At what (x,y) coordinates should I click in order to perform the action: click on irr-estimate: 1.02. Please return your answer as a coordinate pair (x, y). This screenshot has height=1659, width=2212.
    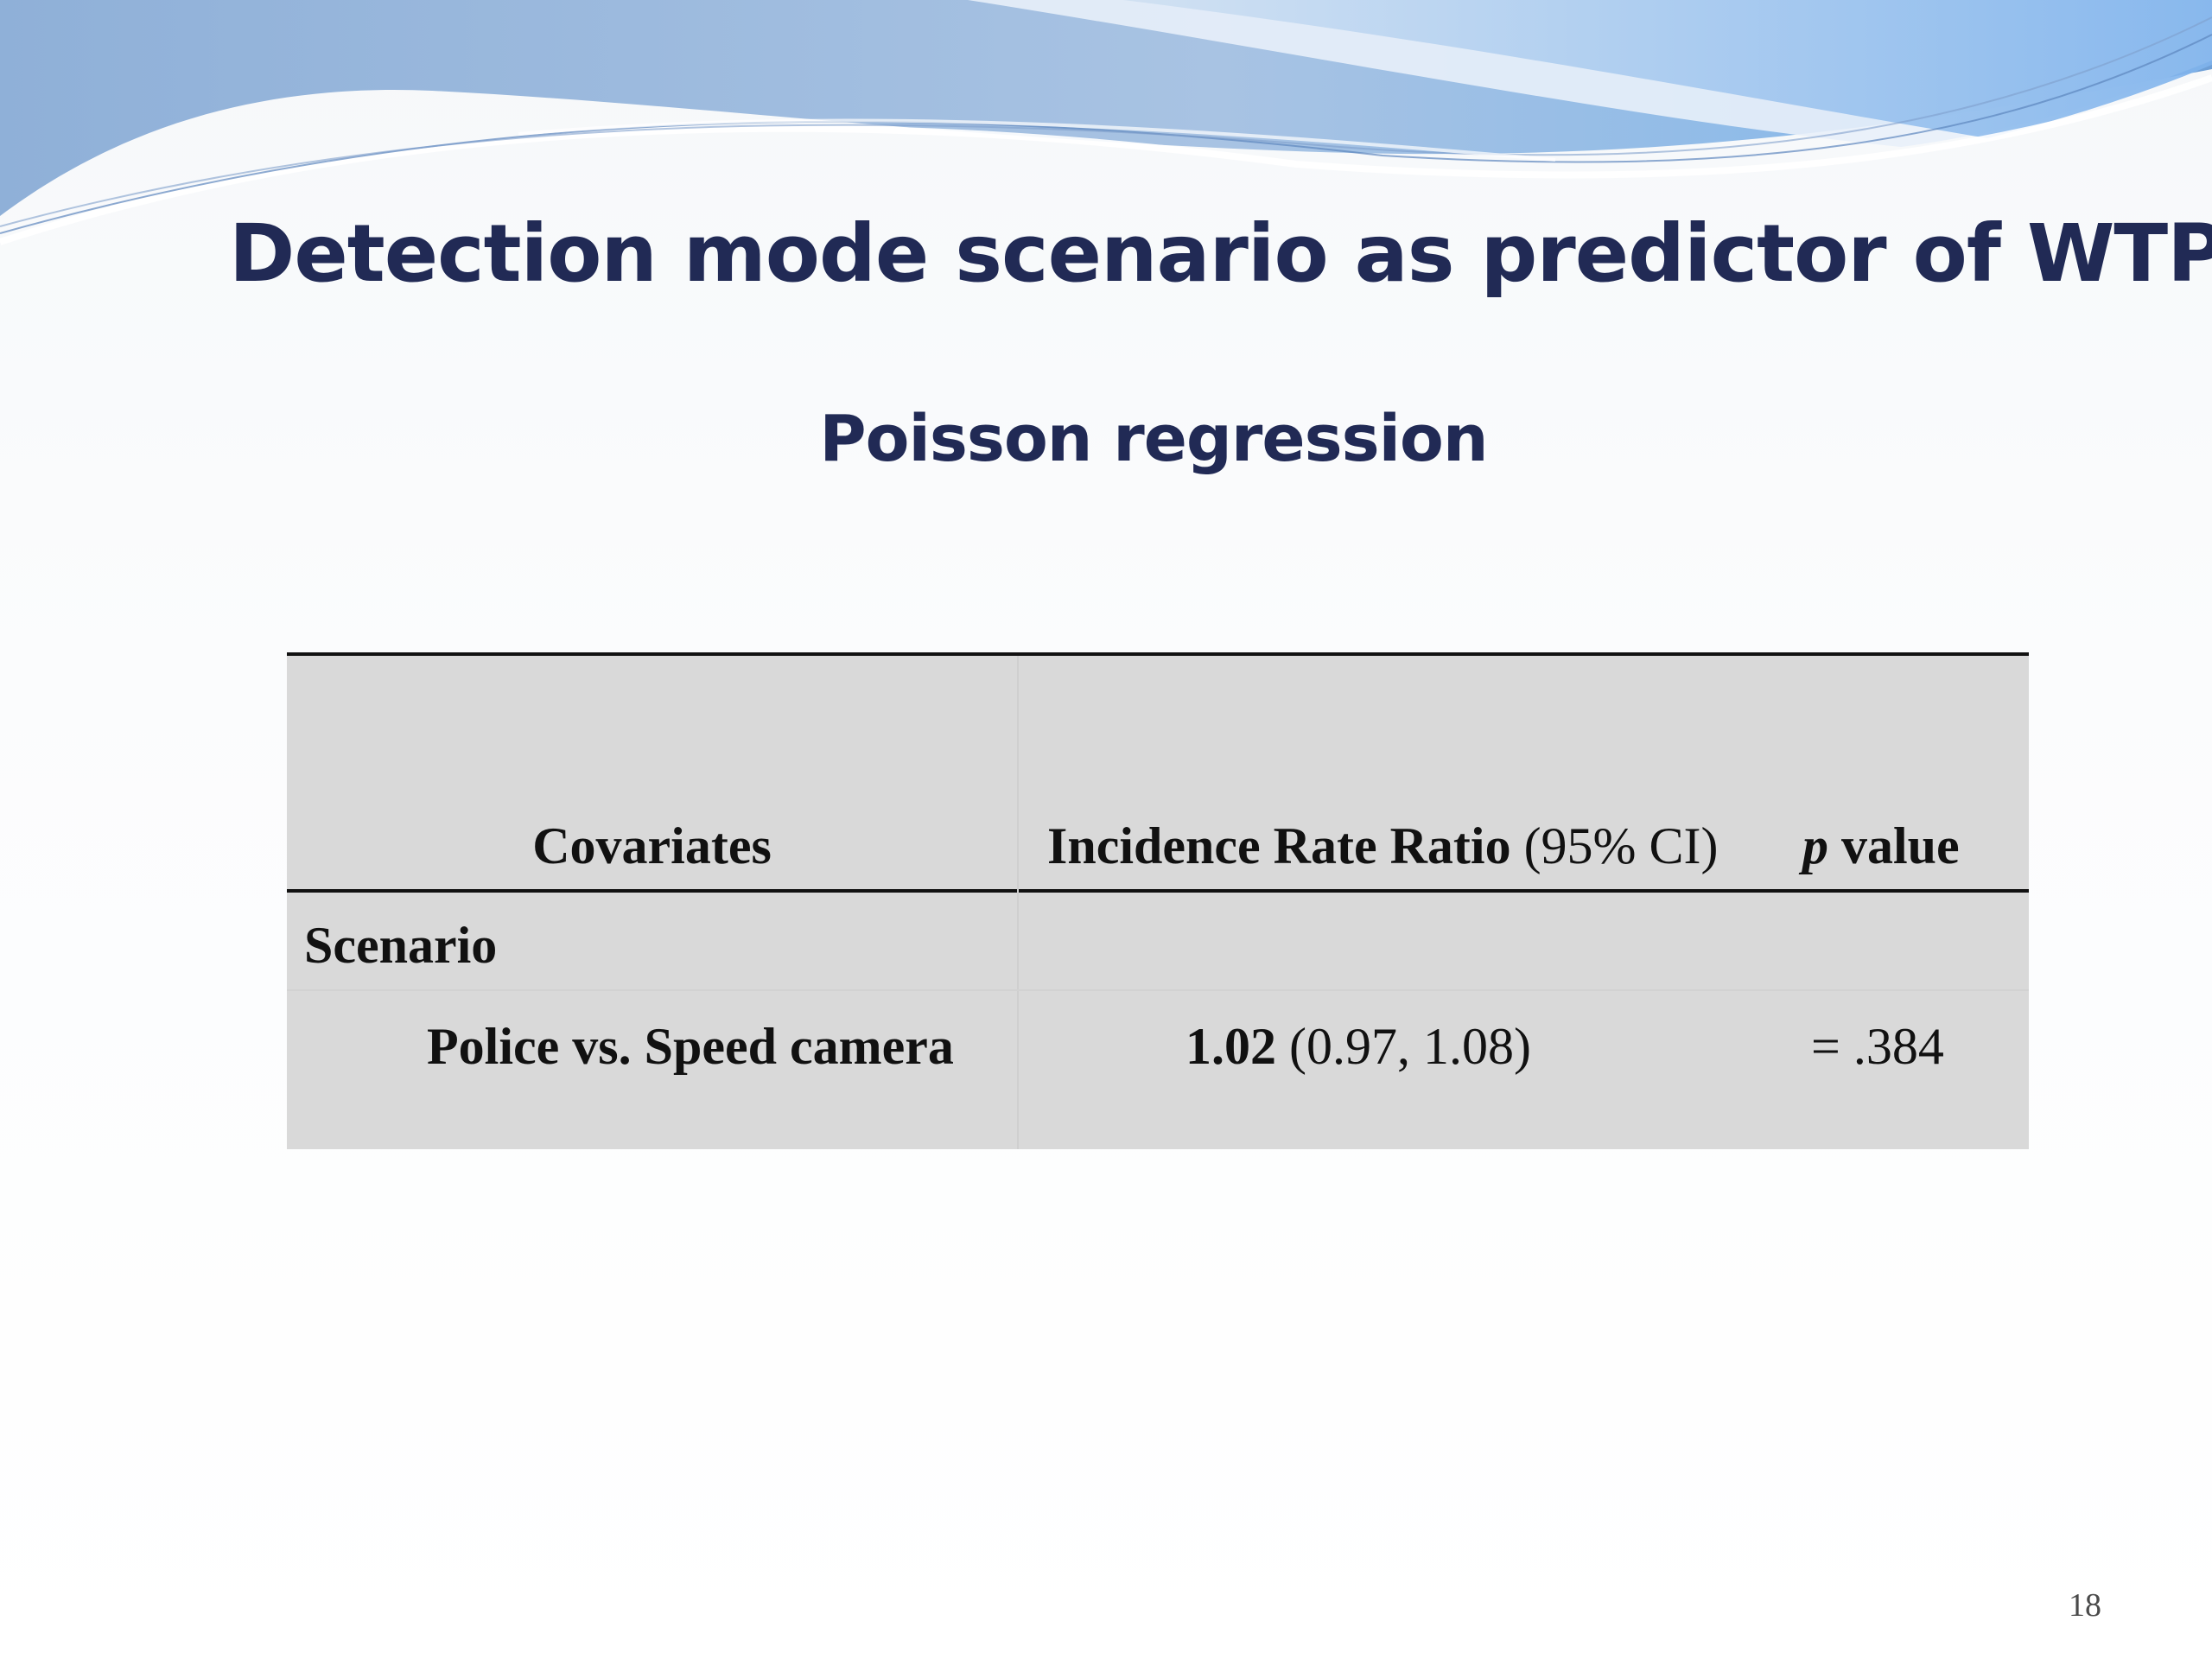
    Looking at the image, I should click on (1230, 1046).